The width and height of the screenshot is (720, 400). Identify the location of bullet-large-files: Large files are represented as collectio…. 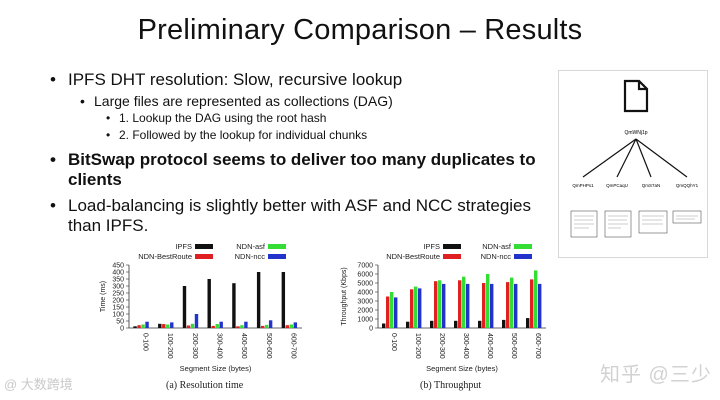
(315, 101).